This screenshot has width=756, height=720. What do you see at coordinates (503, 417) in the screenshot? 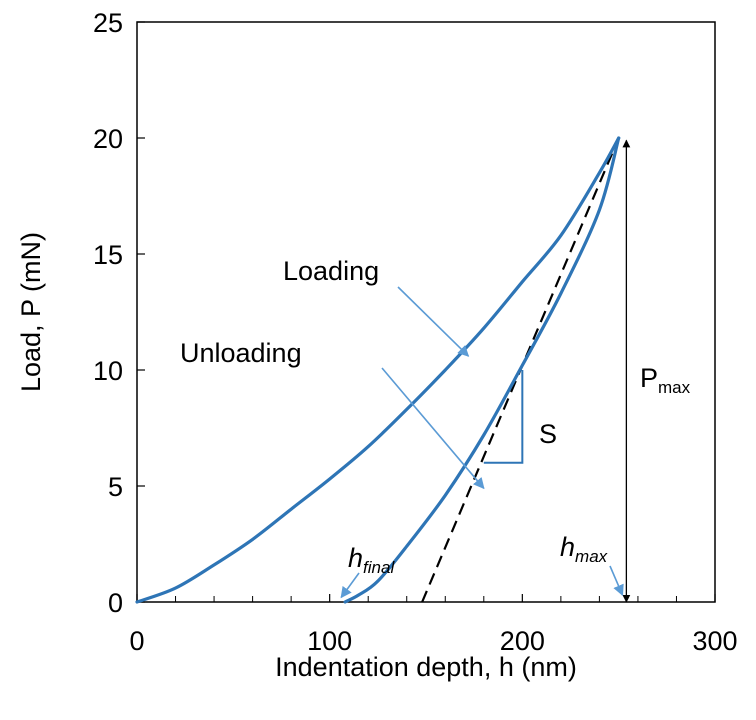
I see `stiffness-triangle` at bounding box center [503, 417].